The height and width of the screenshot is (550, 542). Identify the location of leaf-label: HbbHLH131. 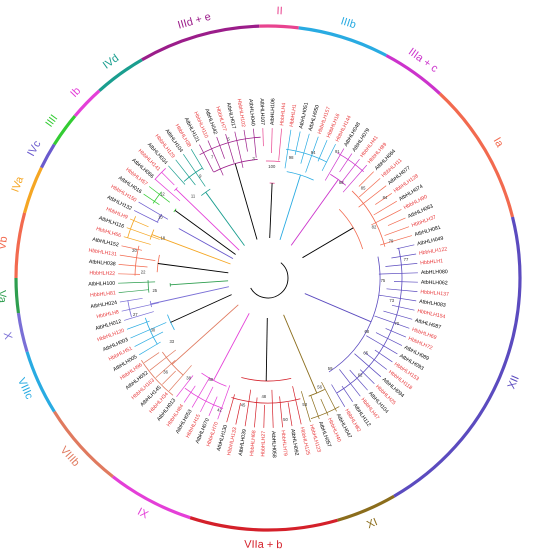
(102, 253).